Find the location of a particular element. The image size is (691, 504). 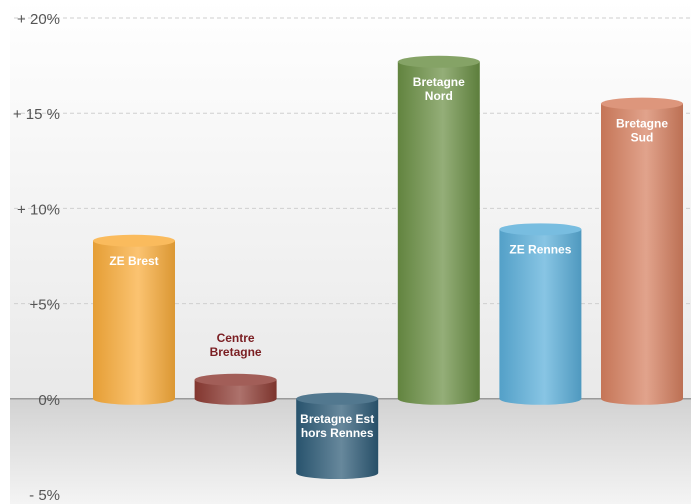

bar-label: ZE Brest is located at coordinates (133, 261).